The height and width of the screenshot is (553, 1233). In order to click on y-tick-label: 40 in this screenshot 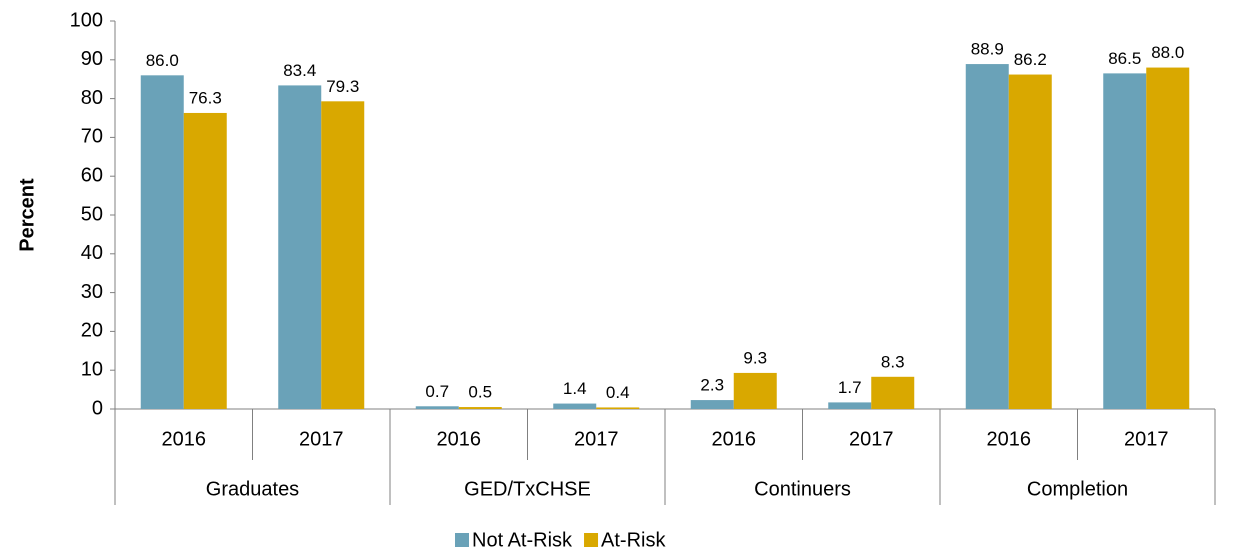, I will do `click(92, 253)`.